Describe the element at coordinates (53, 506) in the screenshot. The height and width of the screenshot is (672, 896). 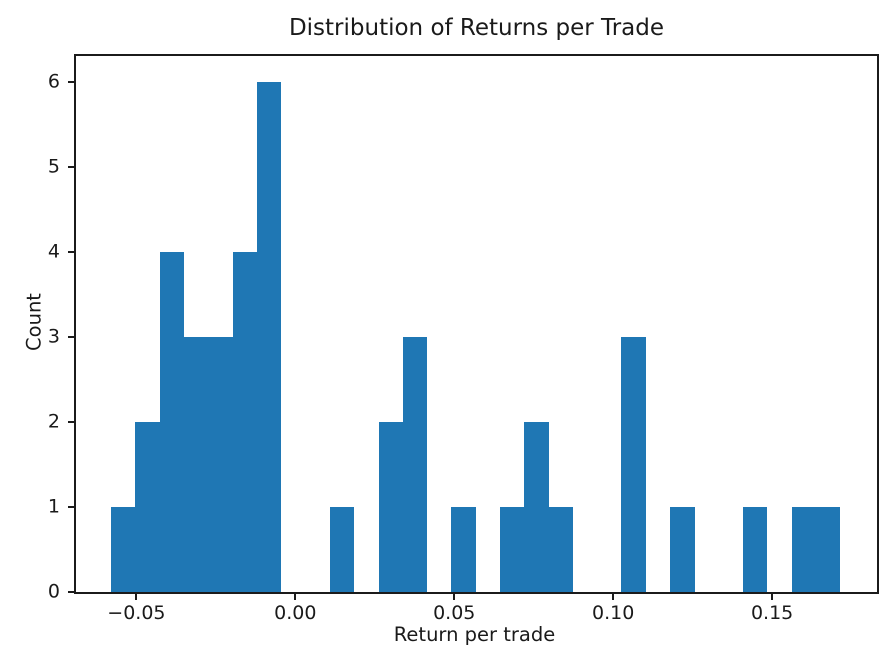
I see `y-tick-label: 1` at that location.